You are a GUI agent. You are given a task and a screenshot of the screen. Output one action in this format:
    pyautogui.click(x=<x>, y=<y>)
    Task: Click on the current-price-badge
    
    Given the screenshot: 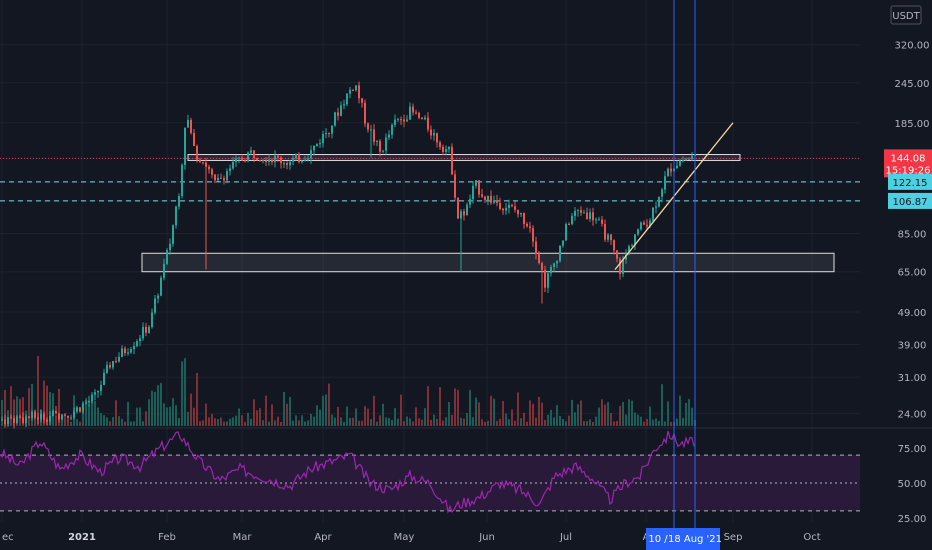 What is the action you would take?
    pyautogui.click(x=908, y=163)
    